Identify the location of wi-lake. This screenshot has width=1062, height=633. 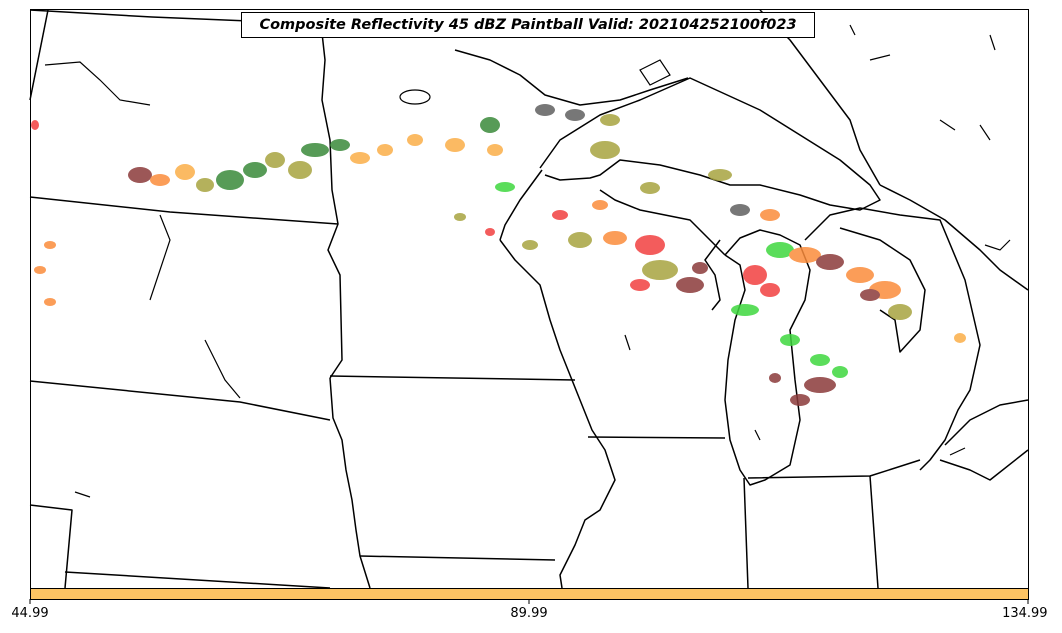
(627, 342).